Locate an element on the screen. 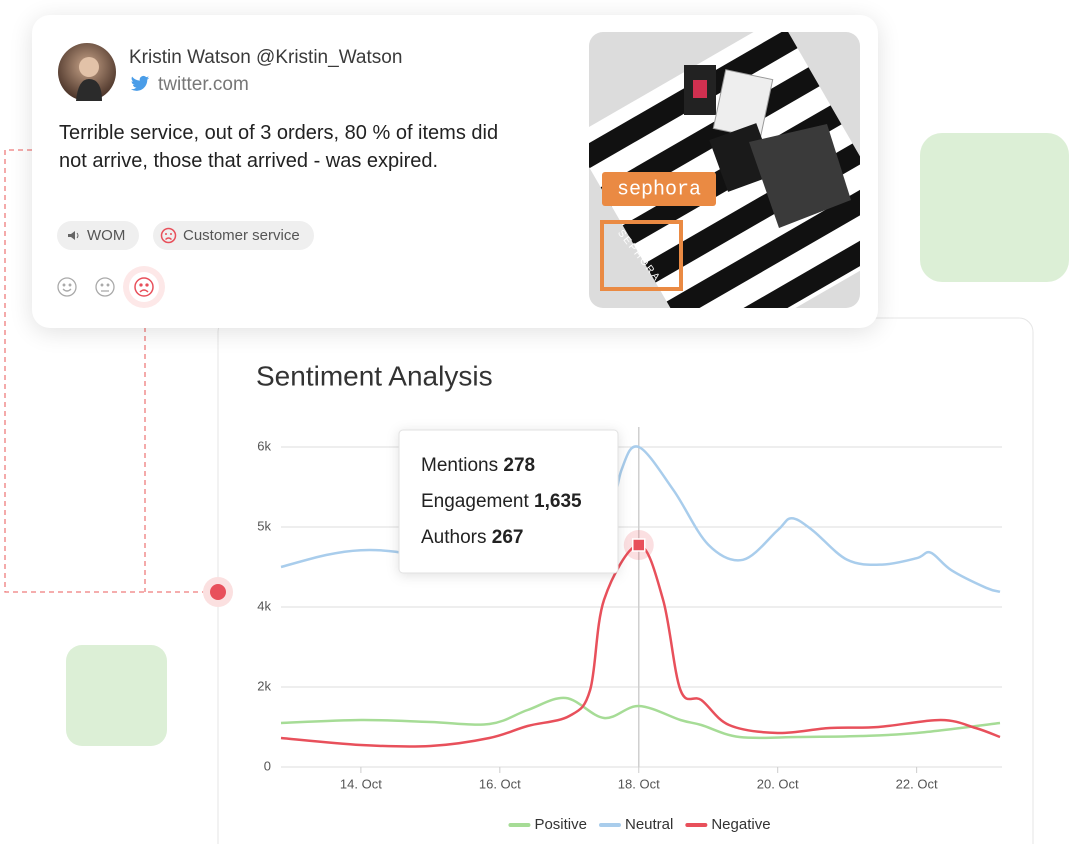 Image resolution: width=1080 pixels, height=844 pixels. connector-dot is located at coordinates (218, 592).